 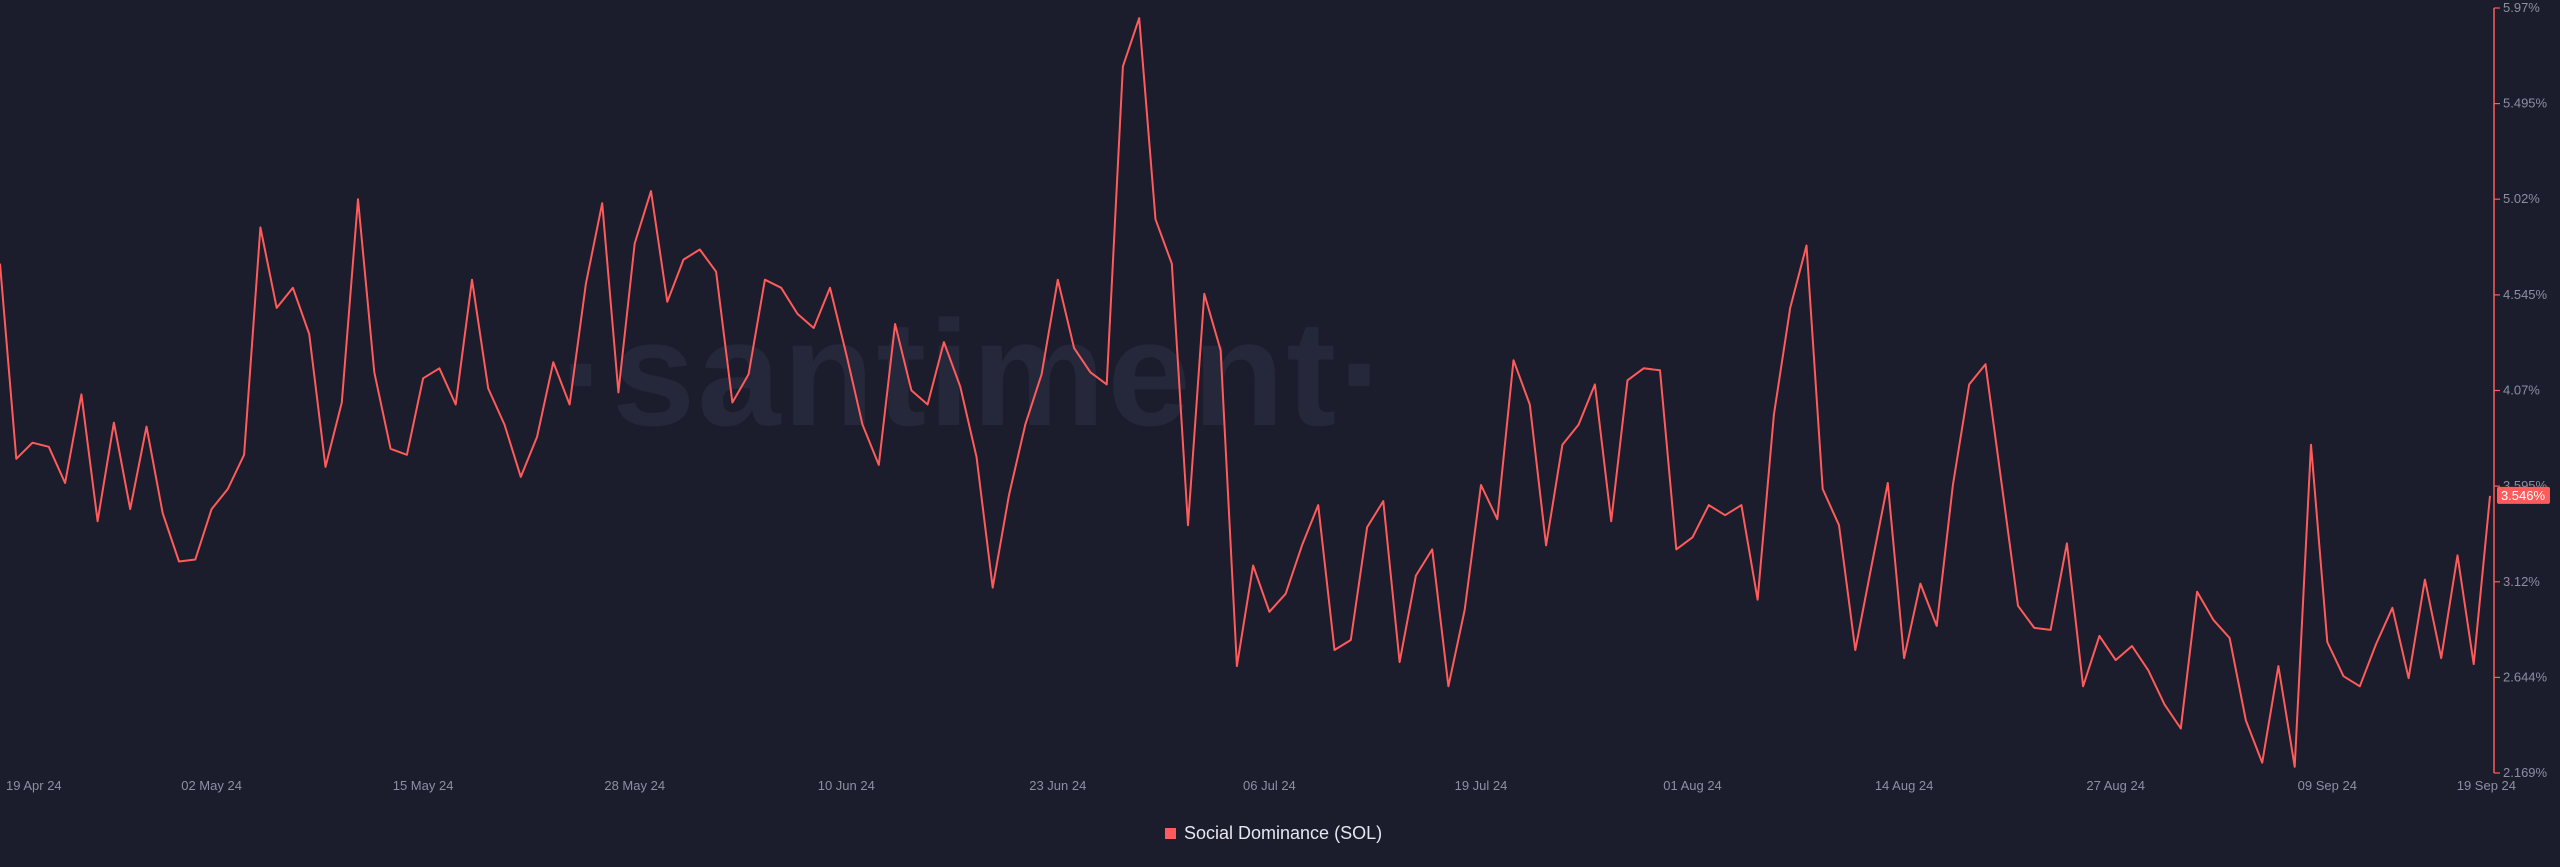 What do you see at coordinates (423, 785) in the screenshot?
I see `x-tick-label: 15 May 24` at bounding box center [423, 785].